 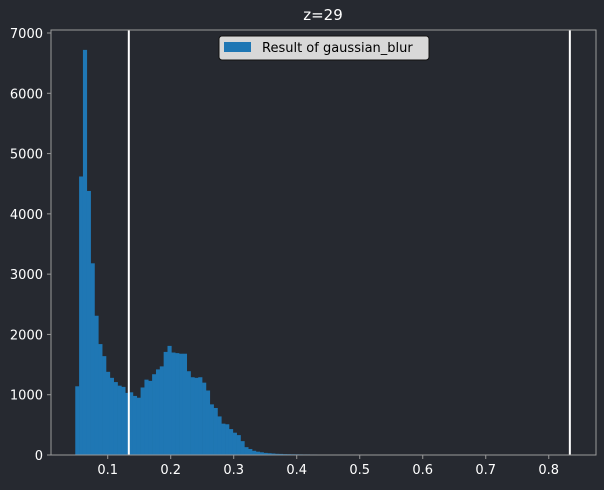 What do you see at coordinates (548, 470) in the screenshot?
I see `x-tick-label: 0.8` at bounding box center [548, 470].